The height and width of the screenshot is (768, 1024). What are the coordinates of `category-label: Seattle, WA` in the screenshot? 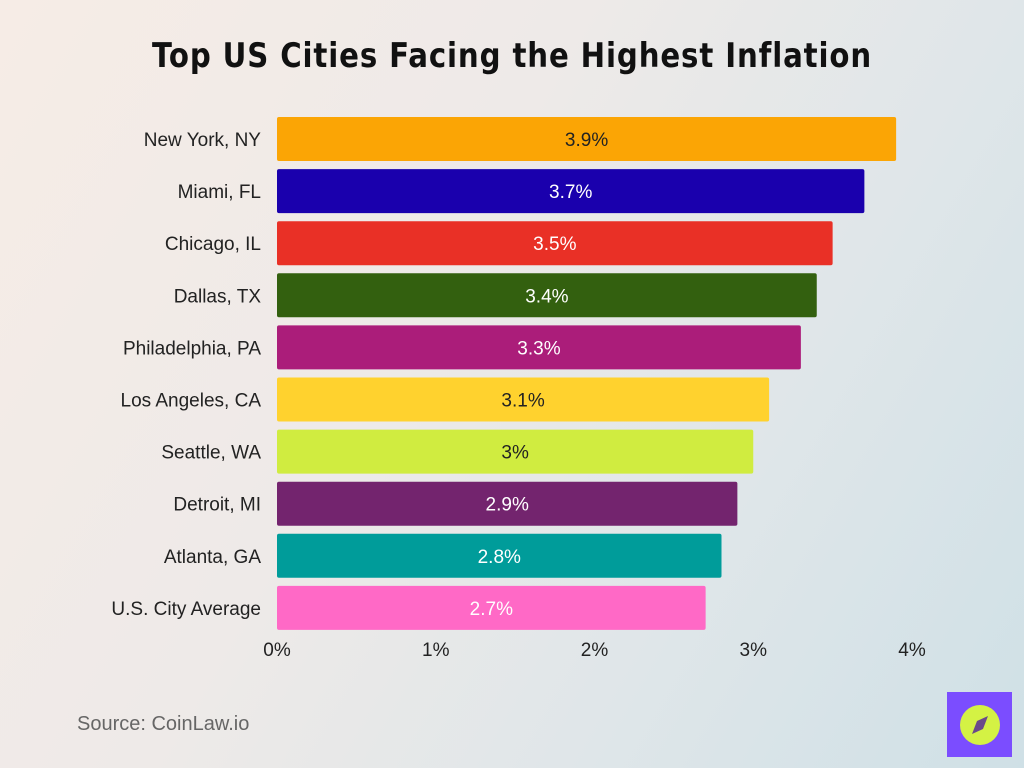 It's located at (211, 453).